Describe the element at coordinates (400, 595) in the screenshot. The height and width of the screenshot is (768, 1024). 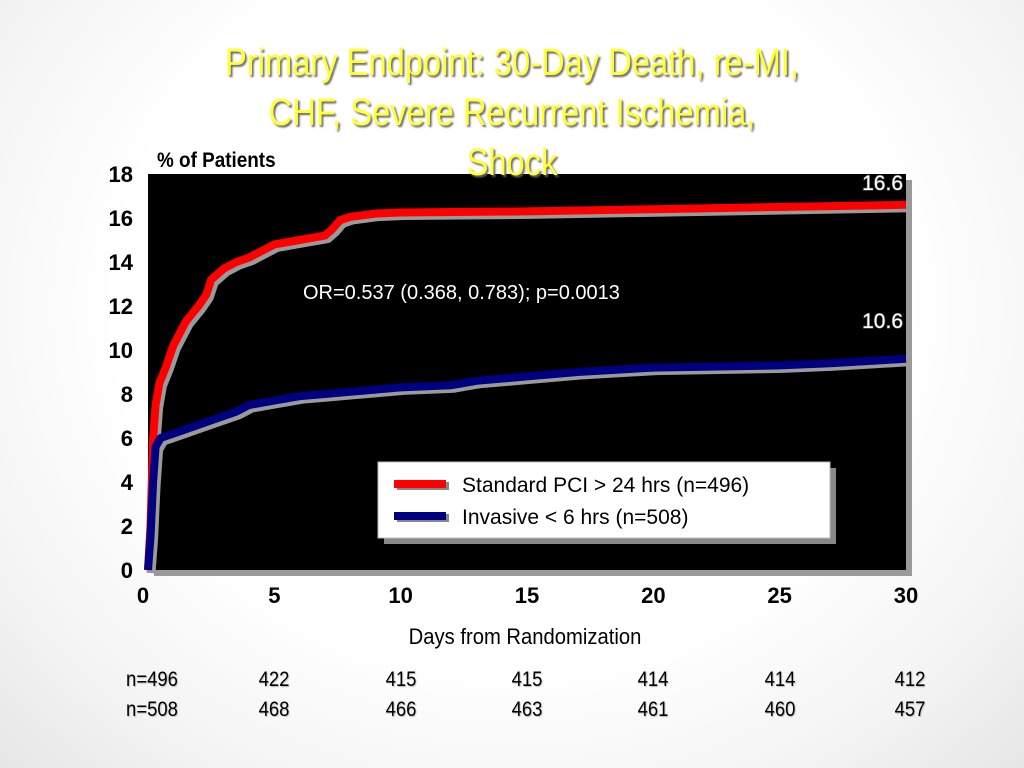
I see `x-tick-label: 10` at that location.